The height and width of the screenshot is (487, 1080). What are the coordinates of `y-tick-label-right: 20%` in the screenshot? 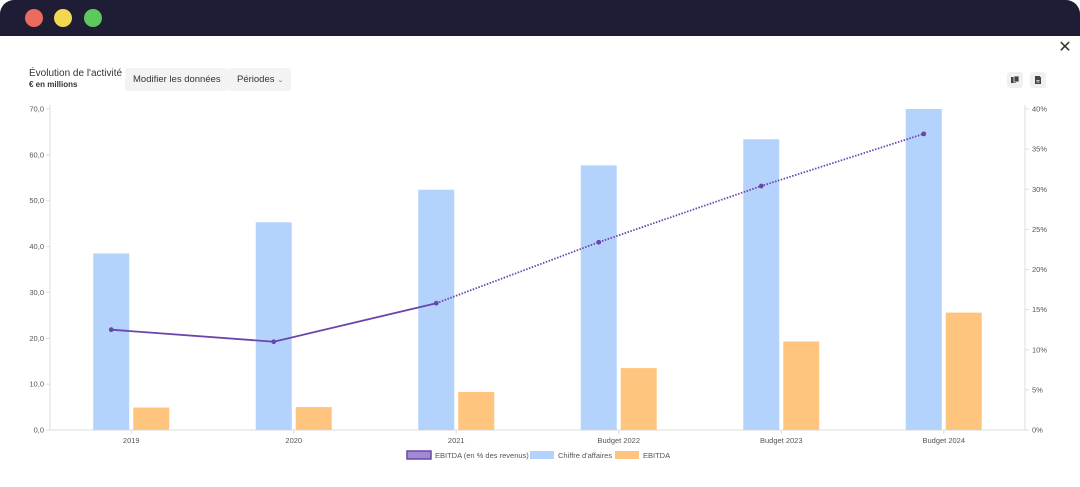 It's located at (1039, 269).